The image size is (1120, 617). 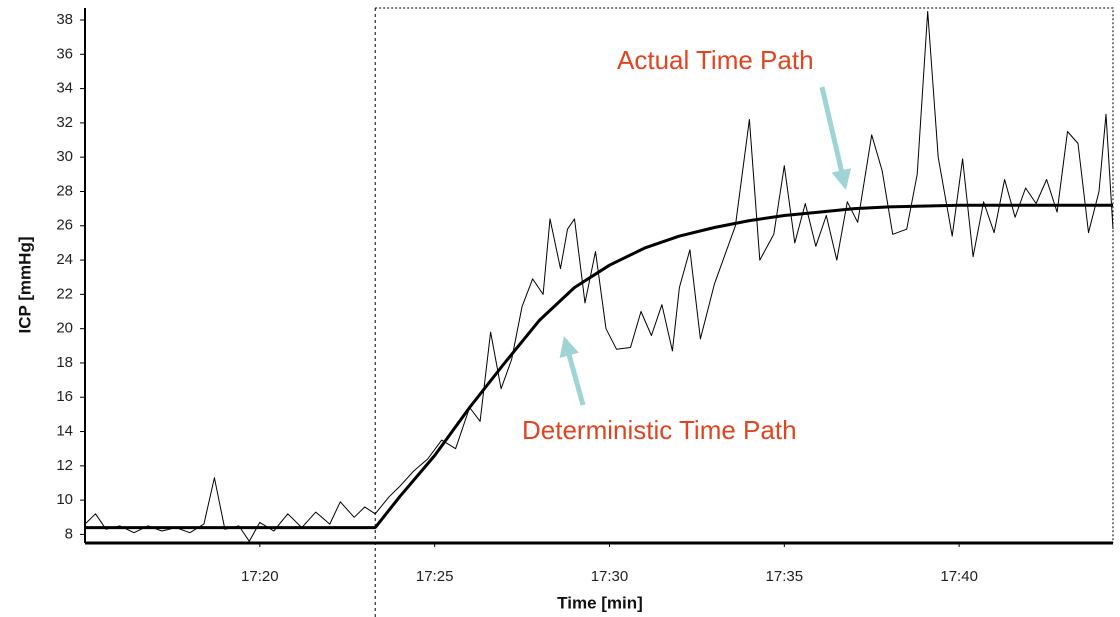 I want to click on y-tick-label: 36, so click(x=64, y=53).